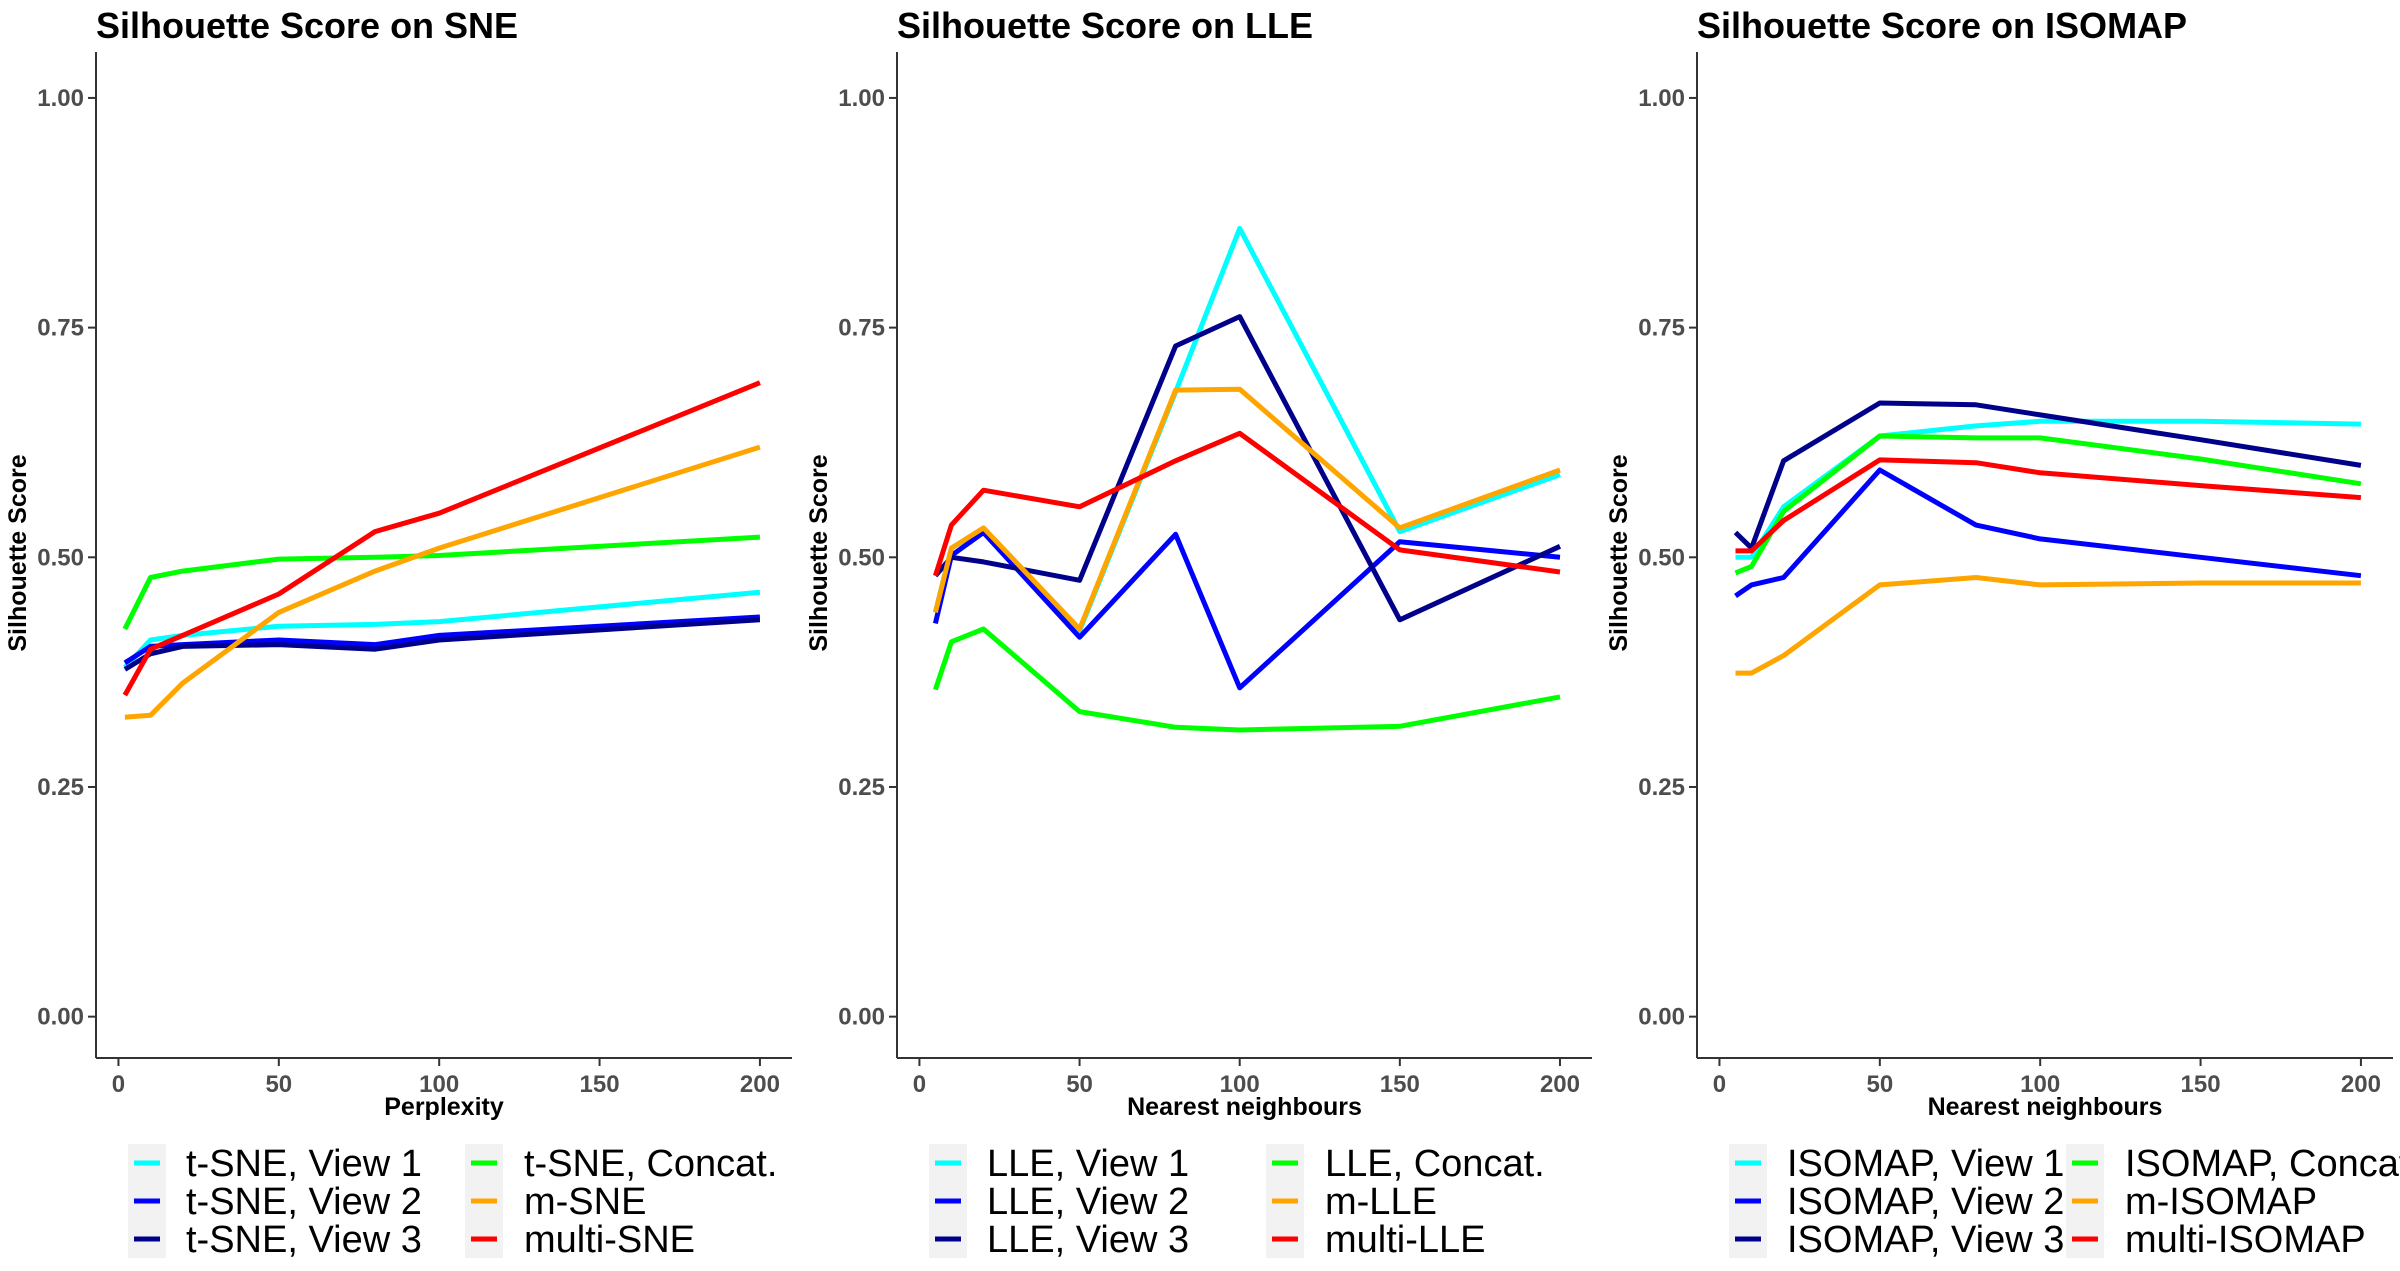 This screenshot has height=1271, width=2400. Describe the element at coordinates (585, 1202) in the screenshot. I see `legend-label: m-SNE` at that location.